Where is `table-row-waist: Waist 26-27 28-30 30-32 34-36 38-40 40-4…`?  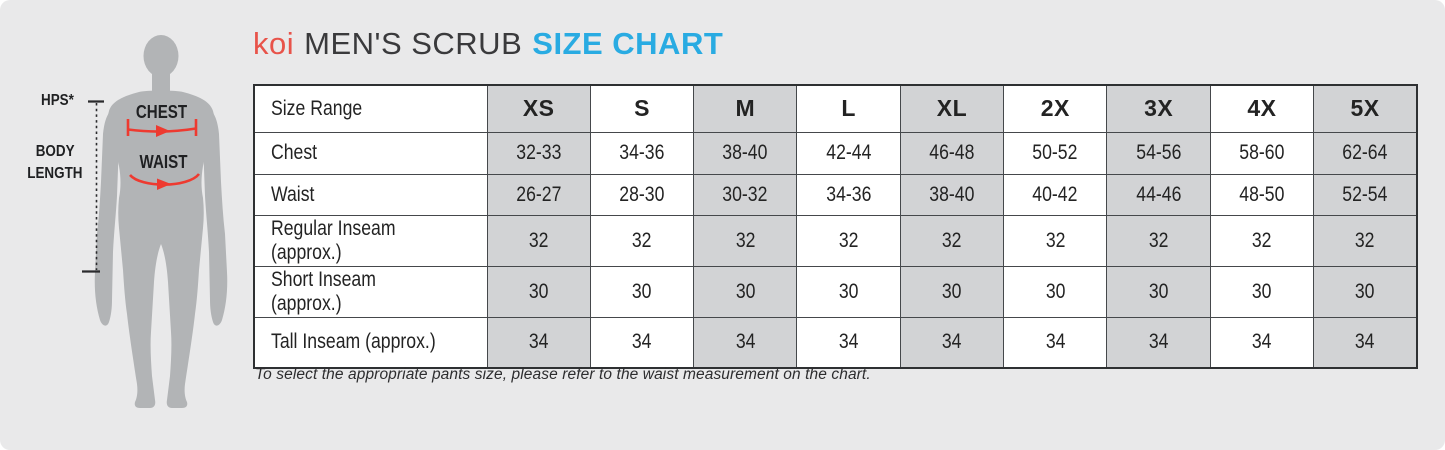
table-row-waist: Waist 26-27 28-30 30-32 34-36 38-40 40-4… is located at coordinates (835, 194).